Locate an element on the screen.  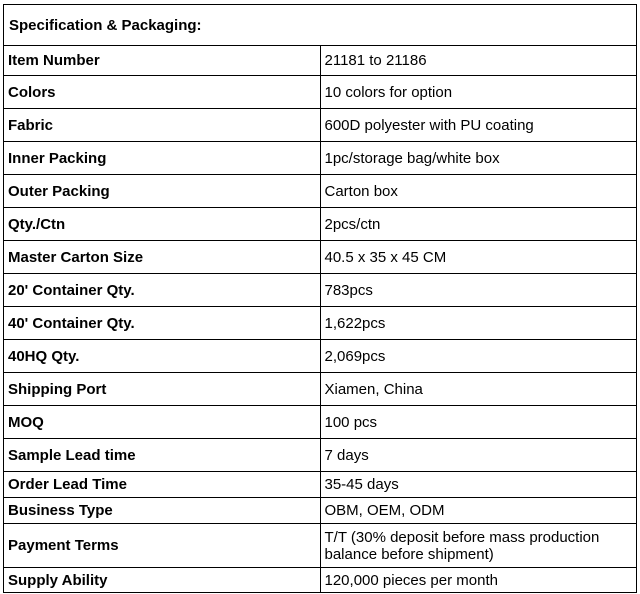
row-label: Business Type is located at coordinates (162, 510).